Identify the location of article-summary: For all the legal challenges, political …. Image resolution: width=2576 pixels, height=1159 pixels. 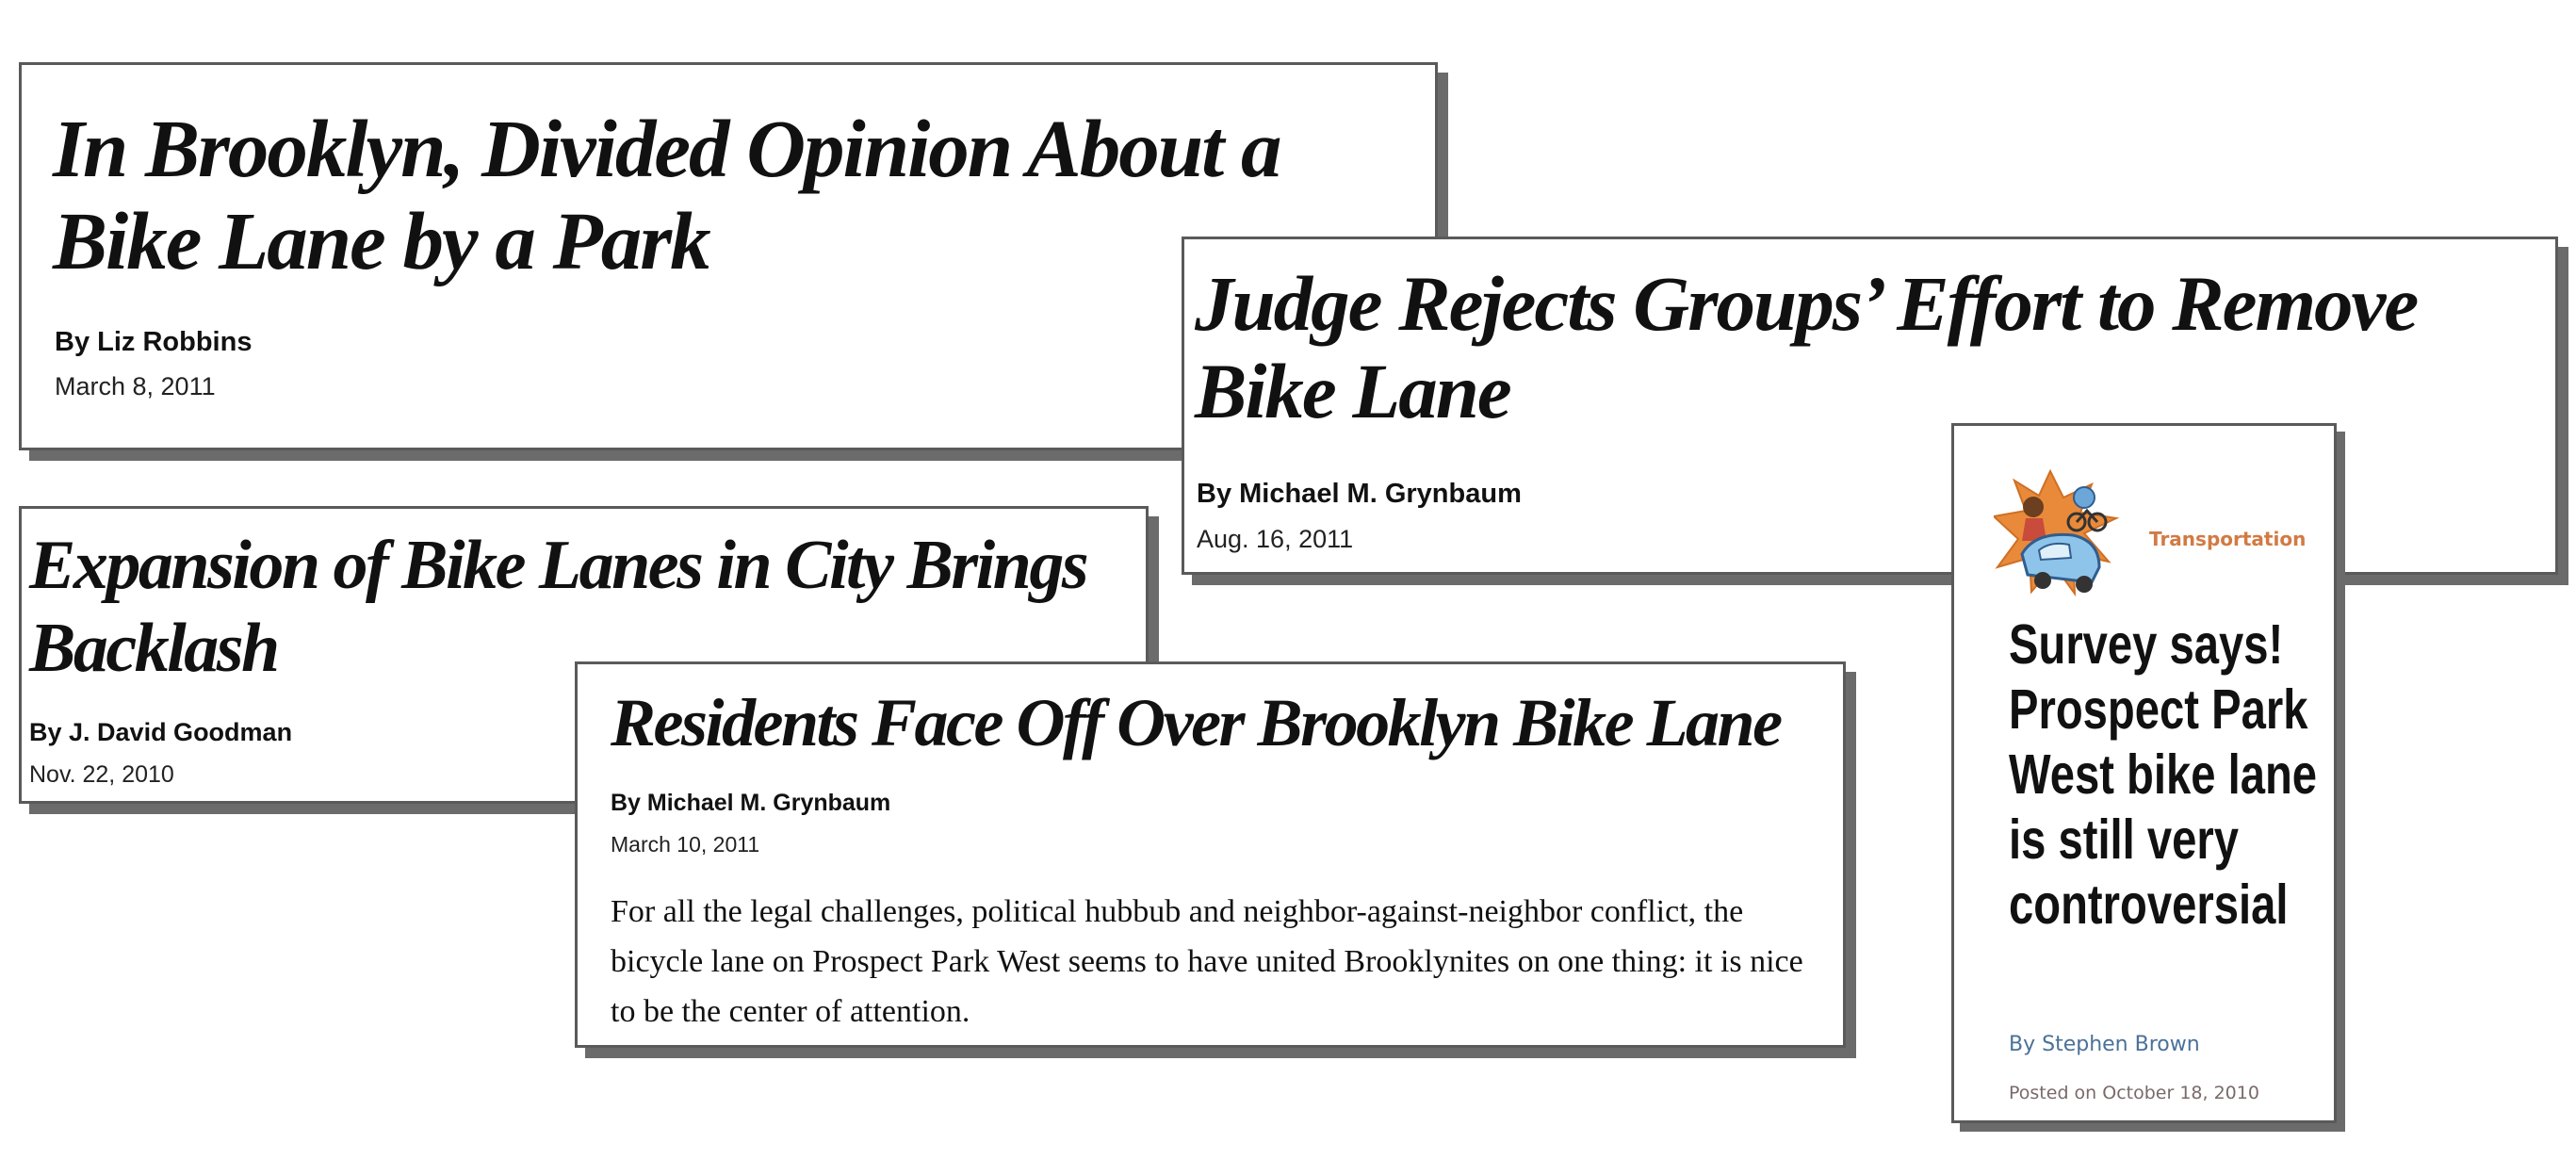
(1207, 961).